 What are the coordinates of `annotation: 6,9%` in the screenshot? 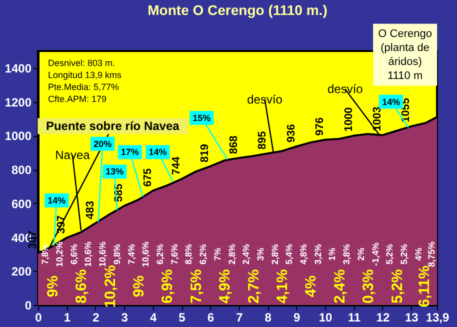 It's located at (167, 286).